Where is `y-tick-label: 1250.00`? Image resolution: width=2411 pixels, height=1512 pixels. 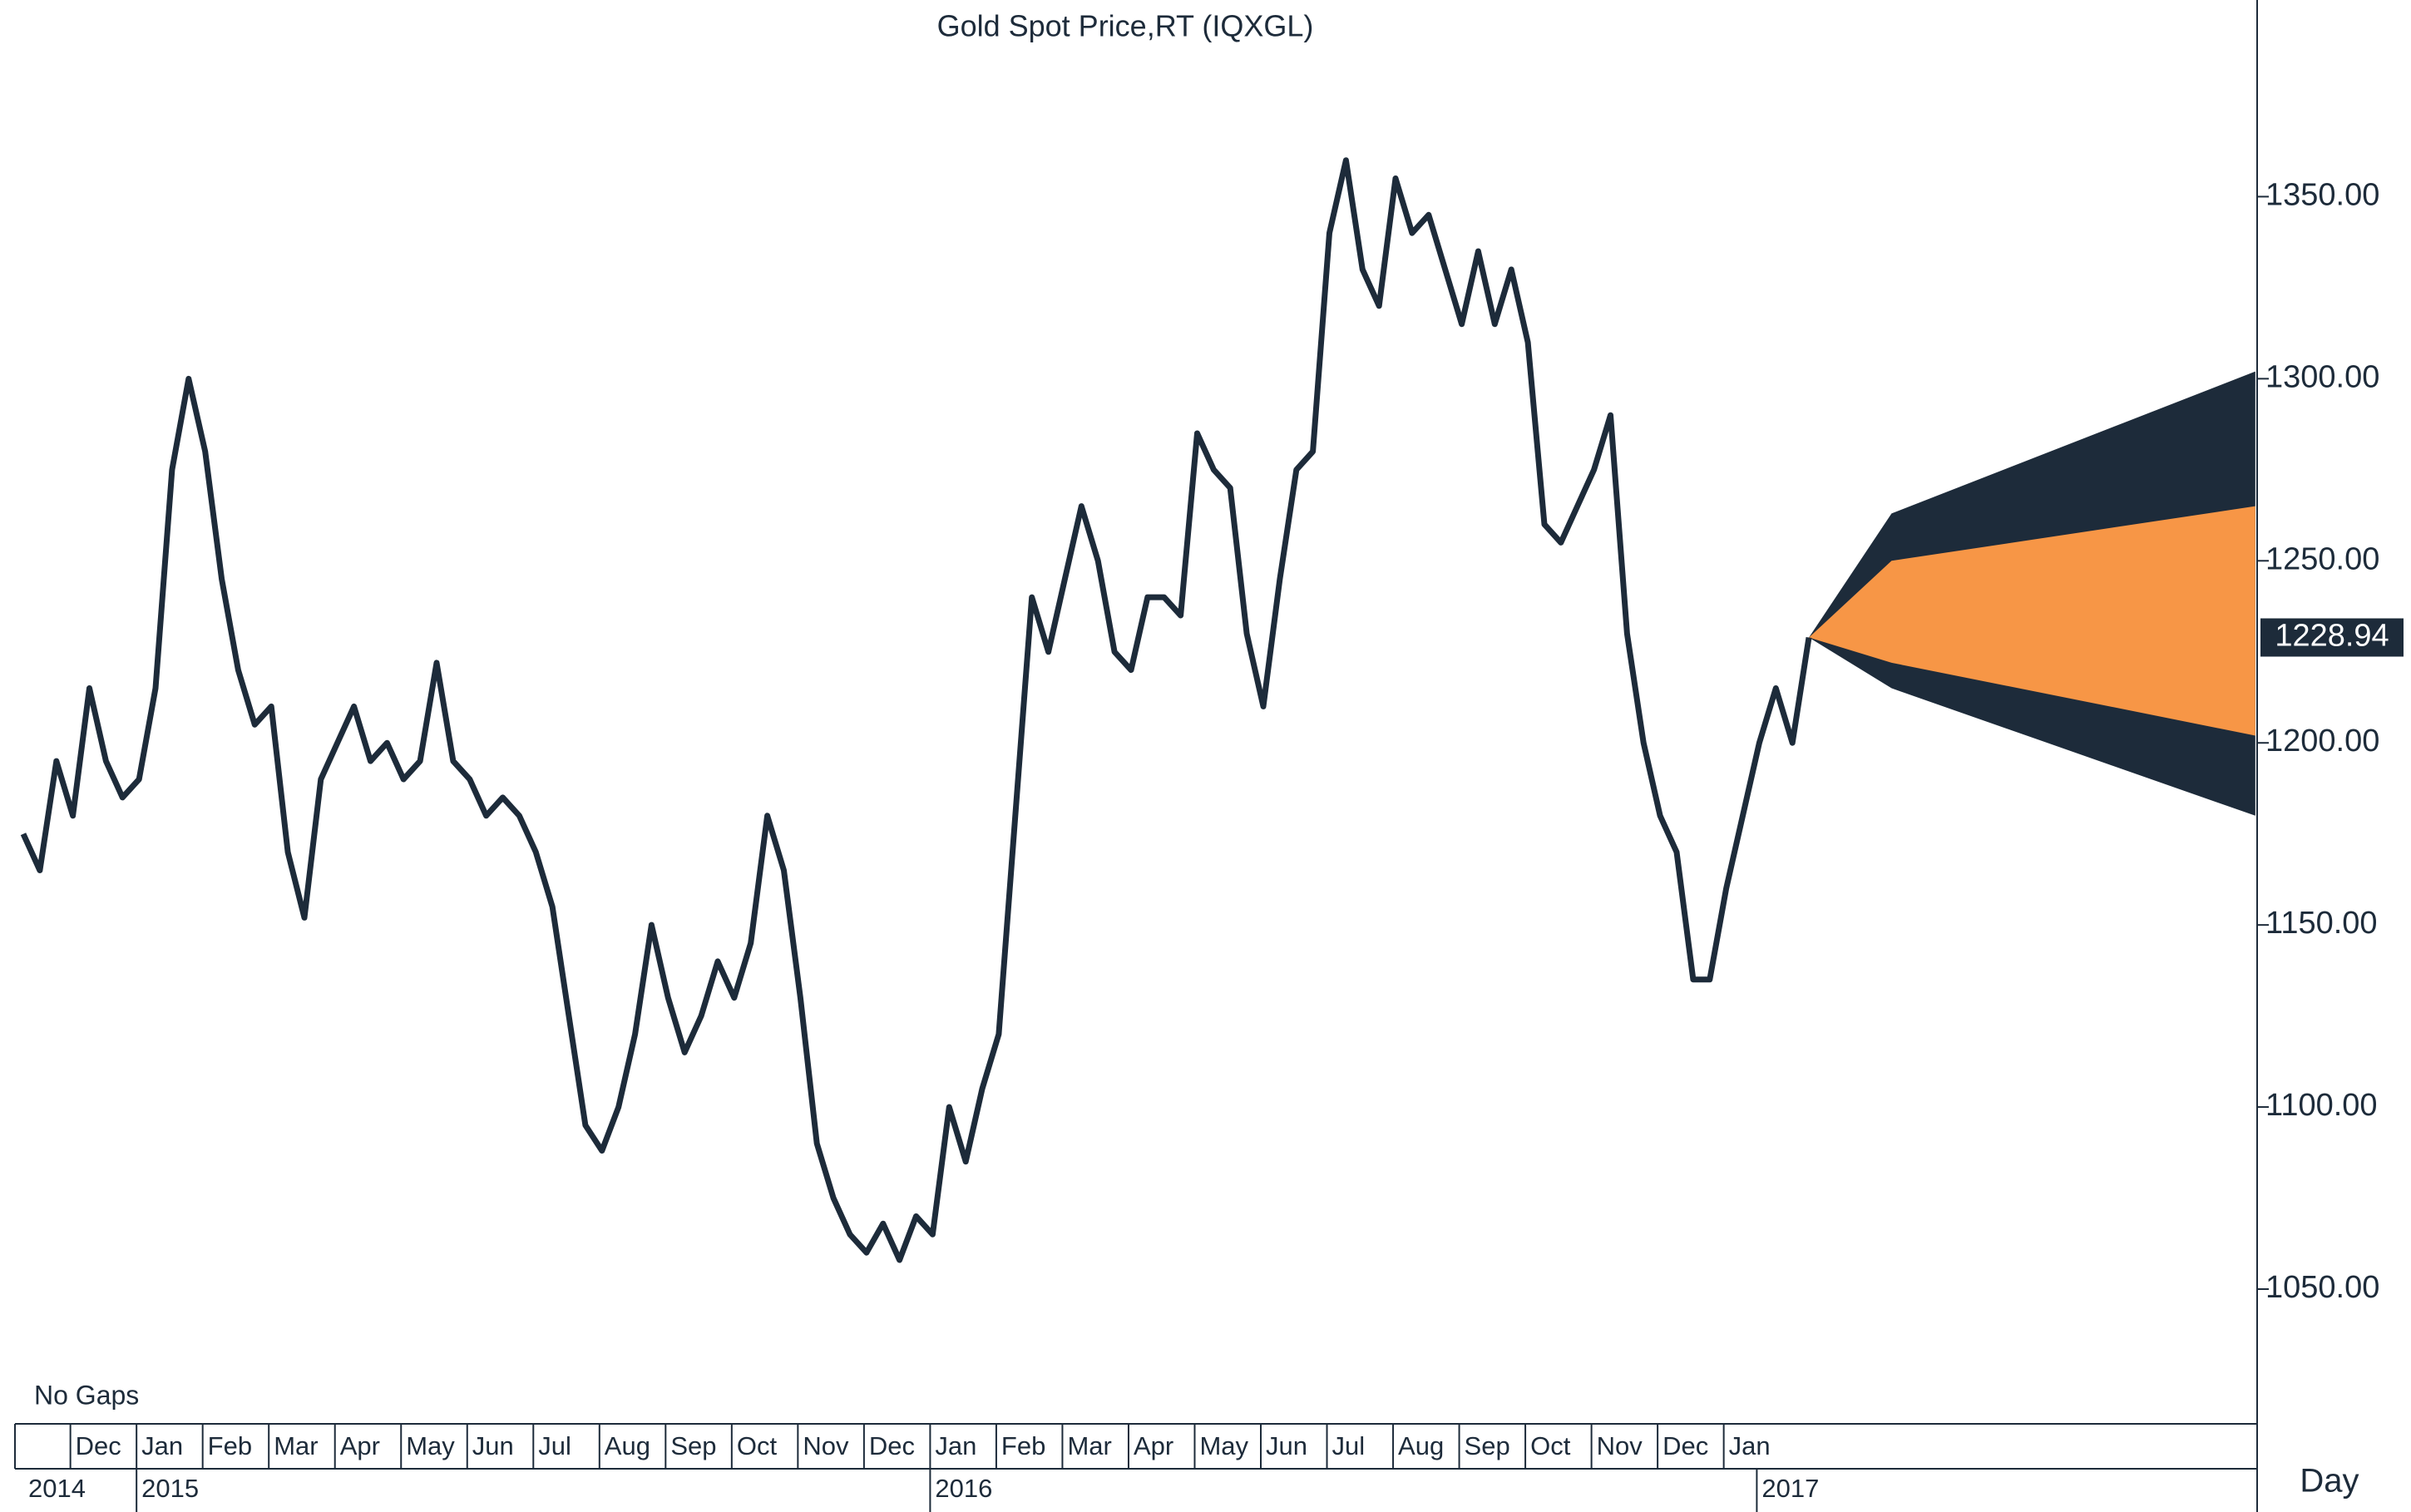
y-tick-label: 1250.00 is located at coordinates (2322, 558).